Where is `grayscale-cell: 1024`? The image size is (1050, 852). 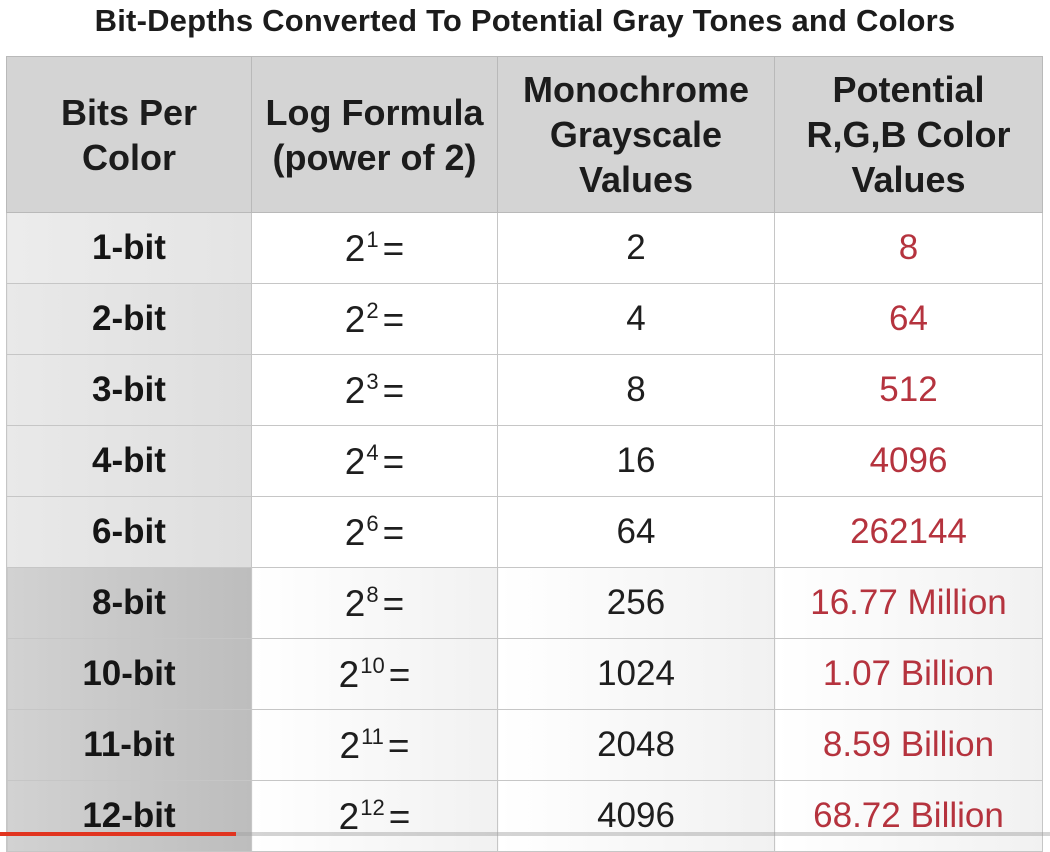
grayscale-cell: 1024 is located at coordinates (636, 674).